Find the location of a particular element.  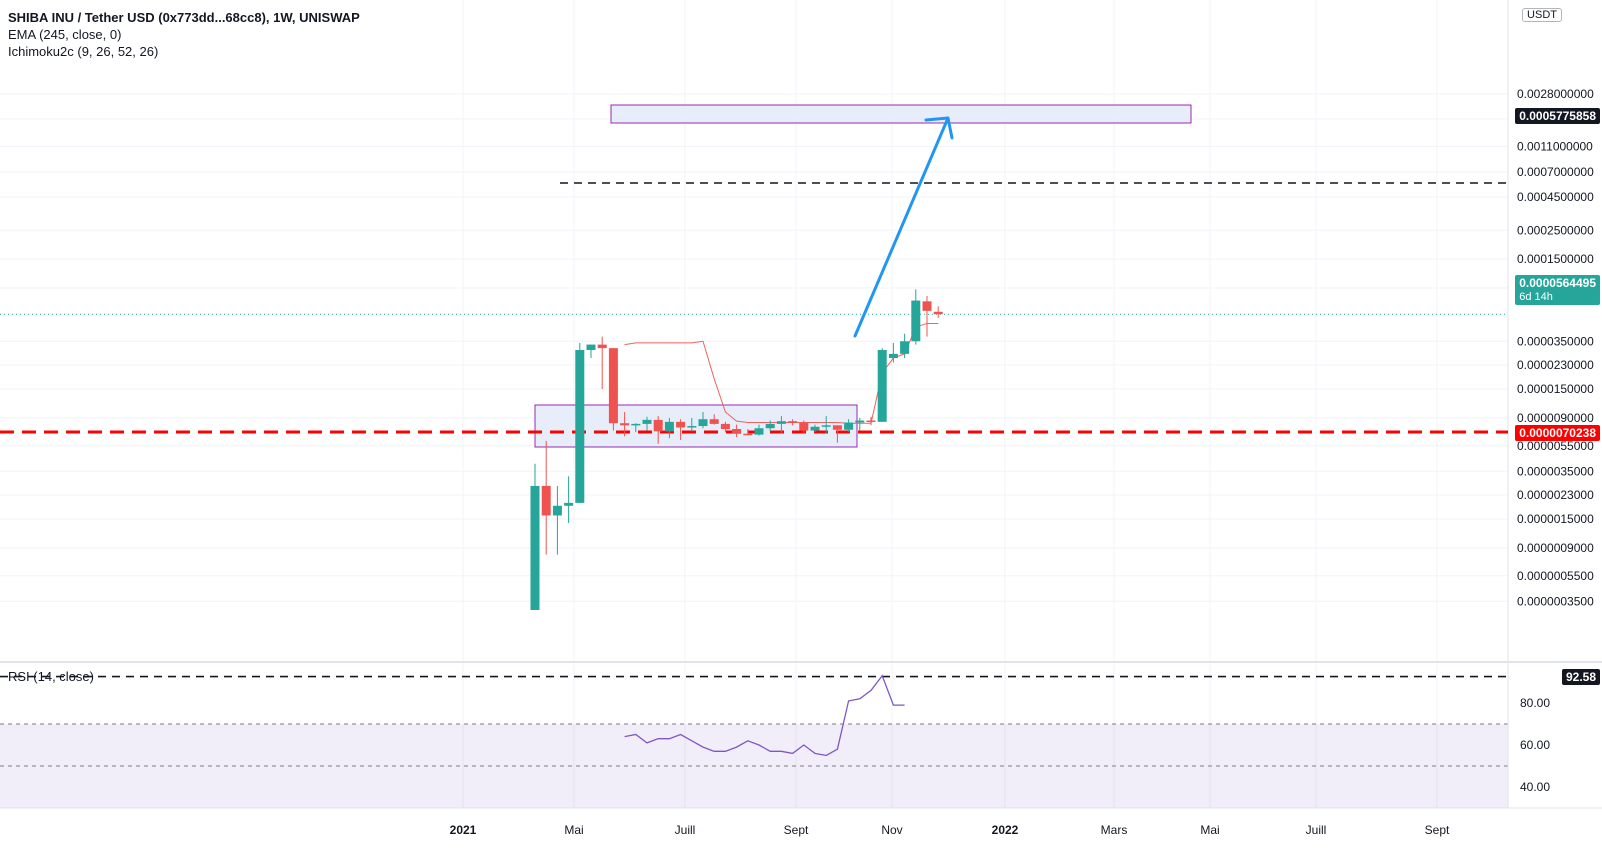

price-tick-label: 0.0001500000 is located at coordinates (1555, 259).